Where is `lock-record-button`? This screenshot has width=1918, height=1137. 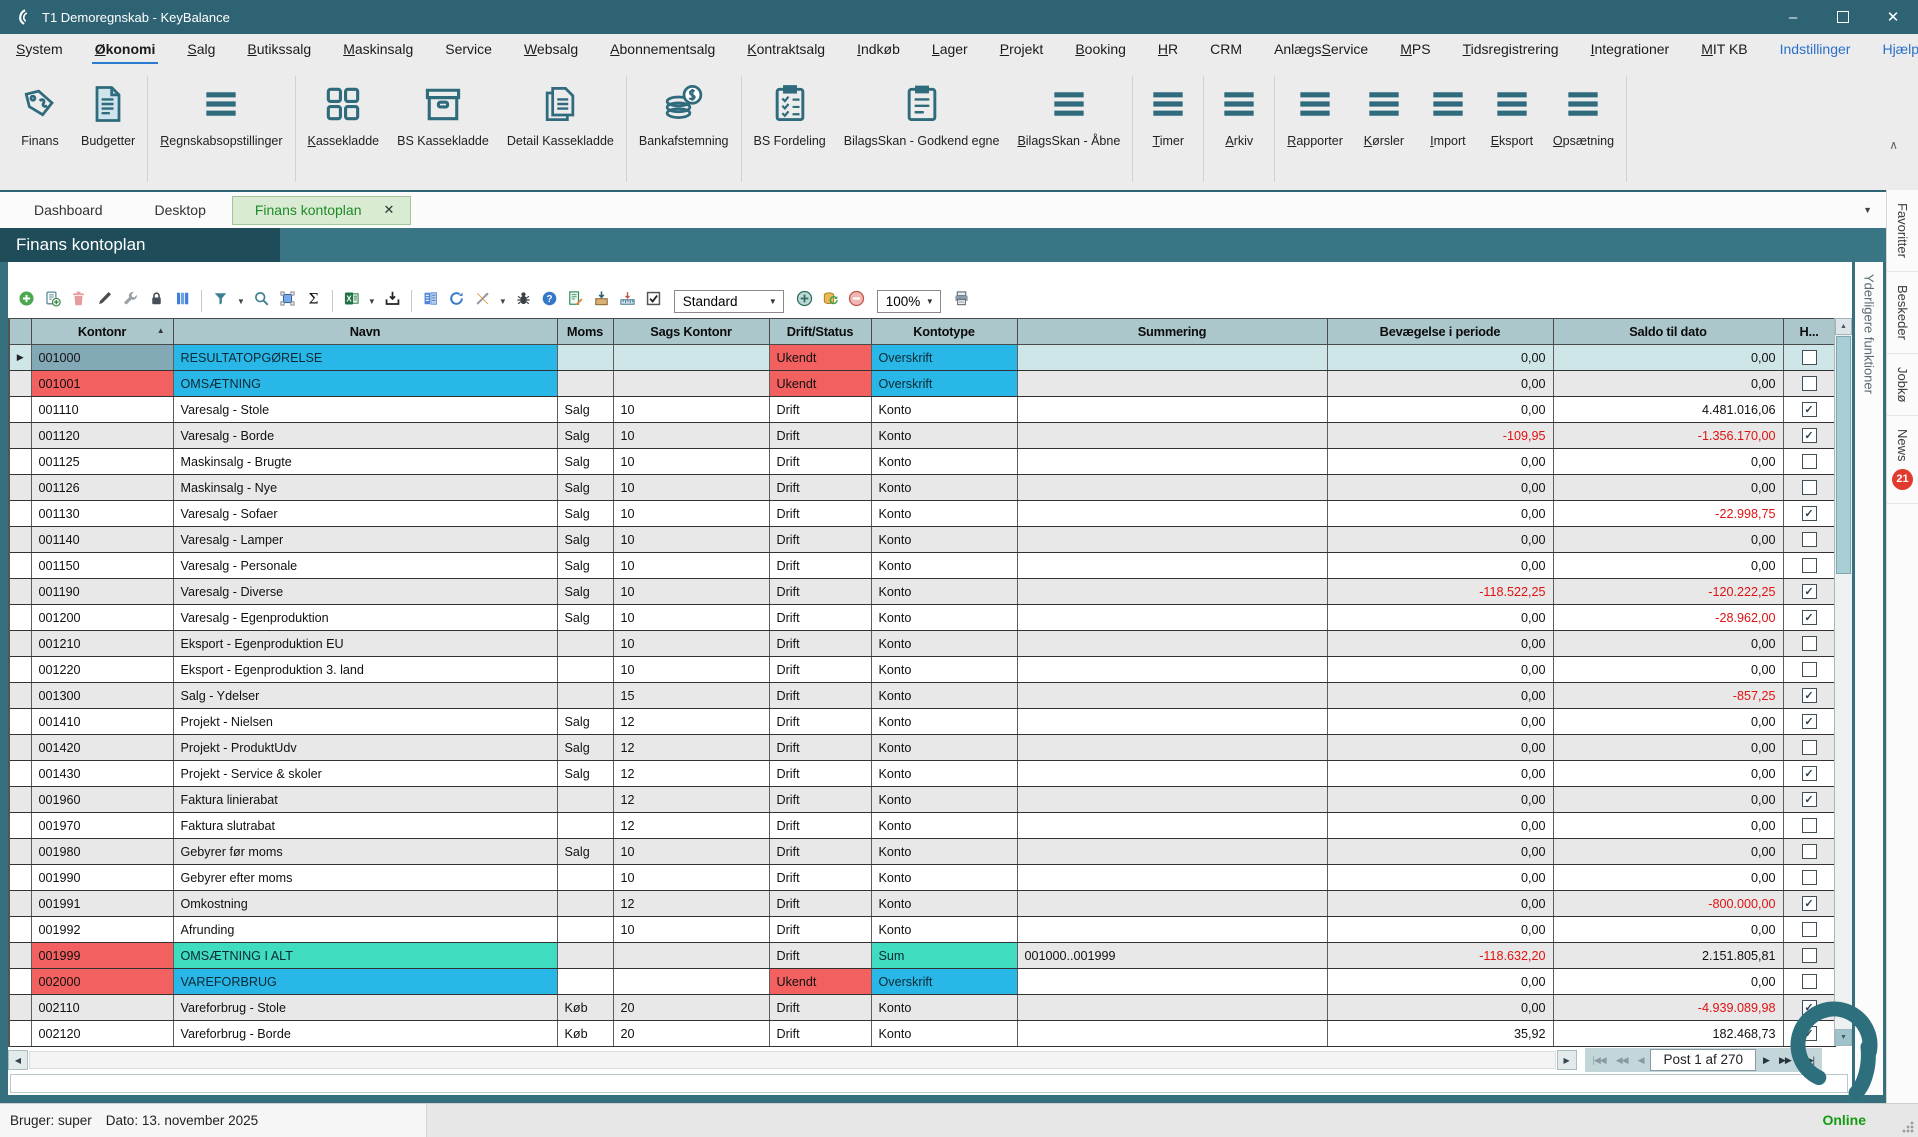
lock-record-button is located at coordinates (156, 301).